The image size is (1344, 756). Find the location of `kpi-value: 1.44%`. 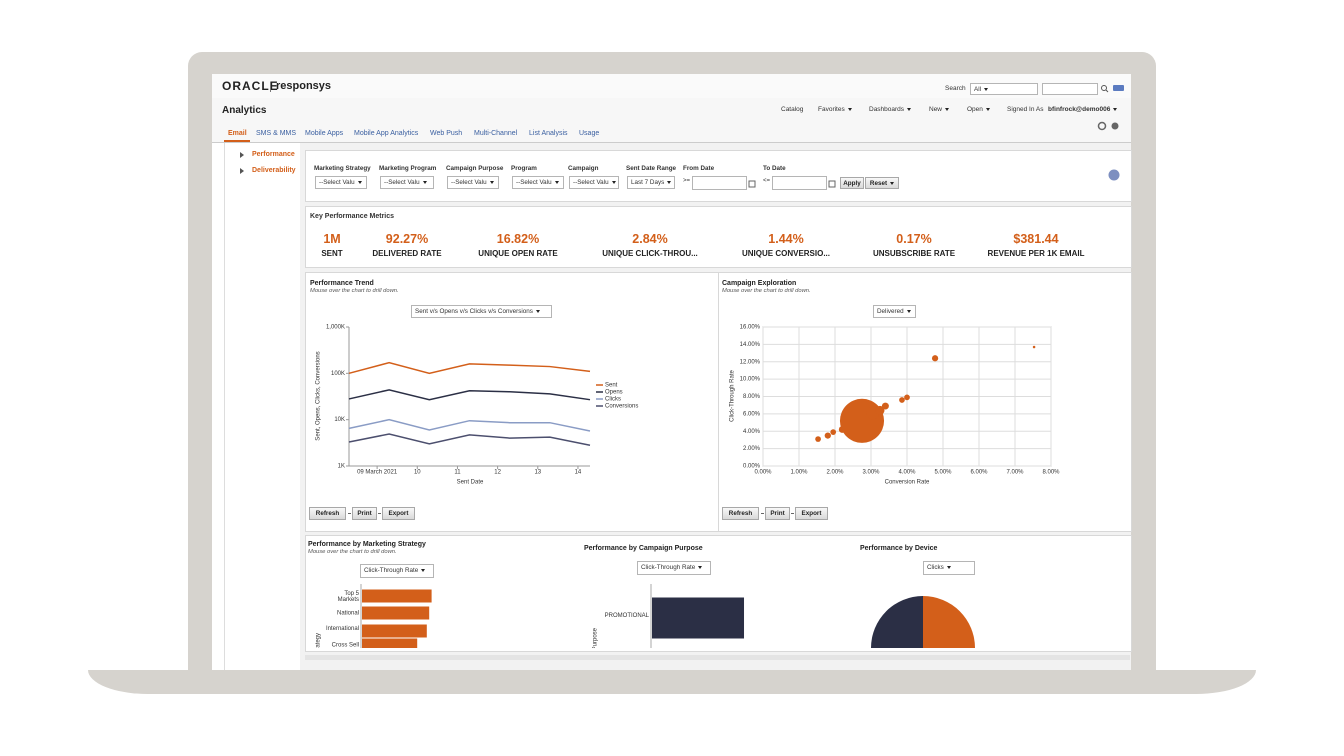

kpi-value: 1.44% is located at coordinates (786, 239).